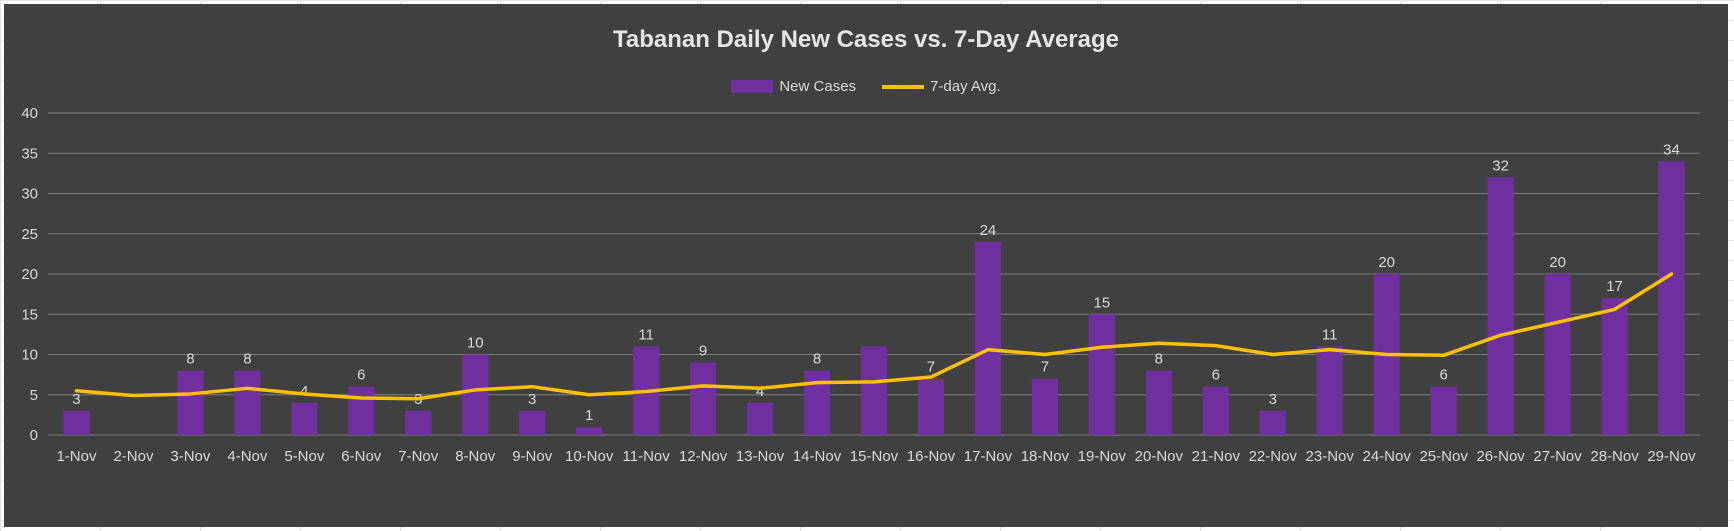 Image resolution: width=1734 pixels, height=531 pixels. Describe the element at coordinates (76, 456) in the screenshot. I see `x-tick-label: 1-Nov` at that location.